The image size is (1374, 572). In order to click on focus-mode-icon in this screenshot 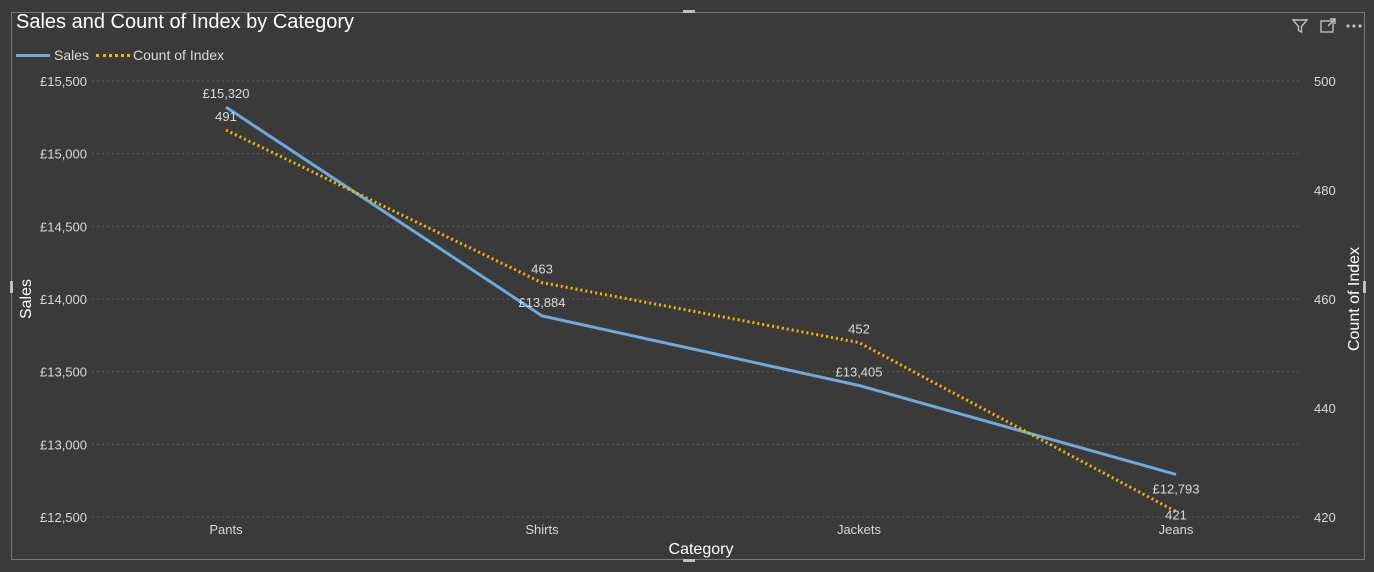, I will do `click(1328, 26)`.